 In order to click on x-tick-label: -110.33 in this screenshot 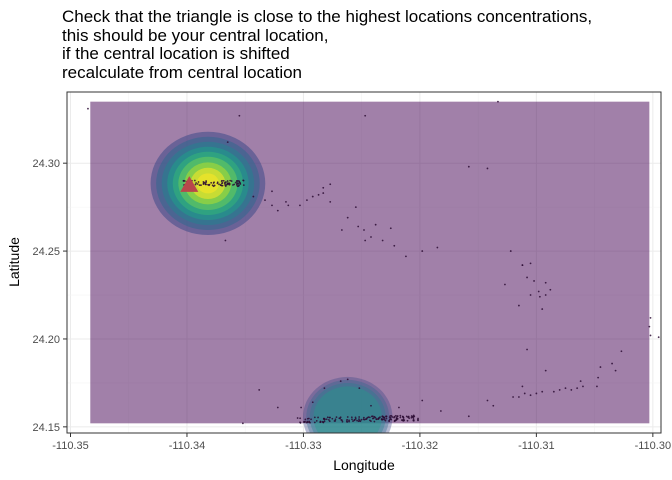, I will do `click(303, 446)`.